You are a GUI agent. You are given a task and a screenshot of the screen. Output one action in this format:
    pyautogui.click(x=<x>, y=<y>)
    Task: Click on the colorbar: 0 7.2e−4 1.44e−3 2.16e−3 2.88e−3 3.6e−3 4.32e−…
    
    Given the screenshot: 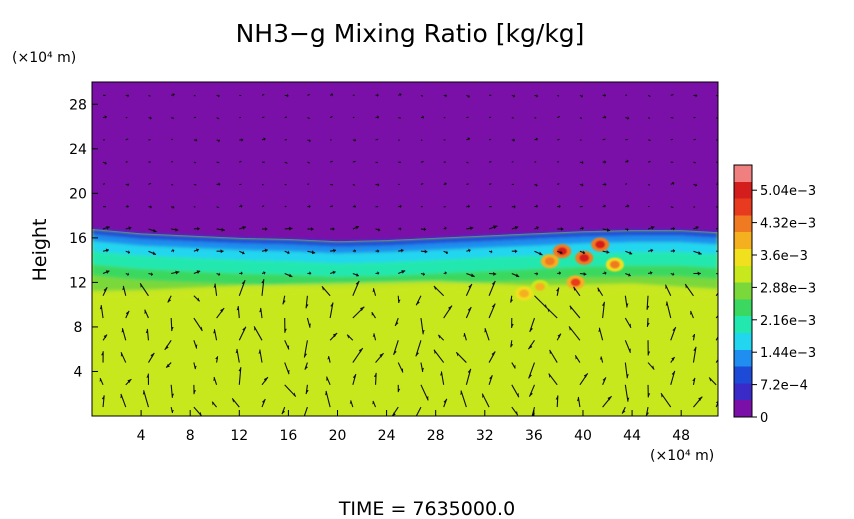 What is the action you would take?
    pyautogui.click(x=774, y=295)
    